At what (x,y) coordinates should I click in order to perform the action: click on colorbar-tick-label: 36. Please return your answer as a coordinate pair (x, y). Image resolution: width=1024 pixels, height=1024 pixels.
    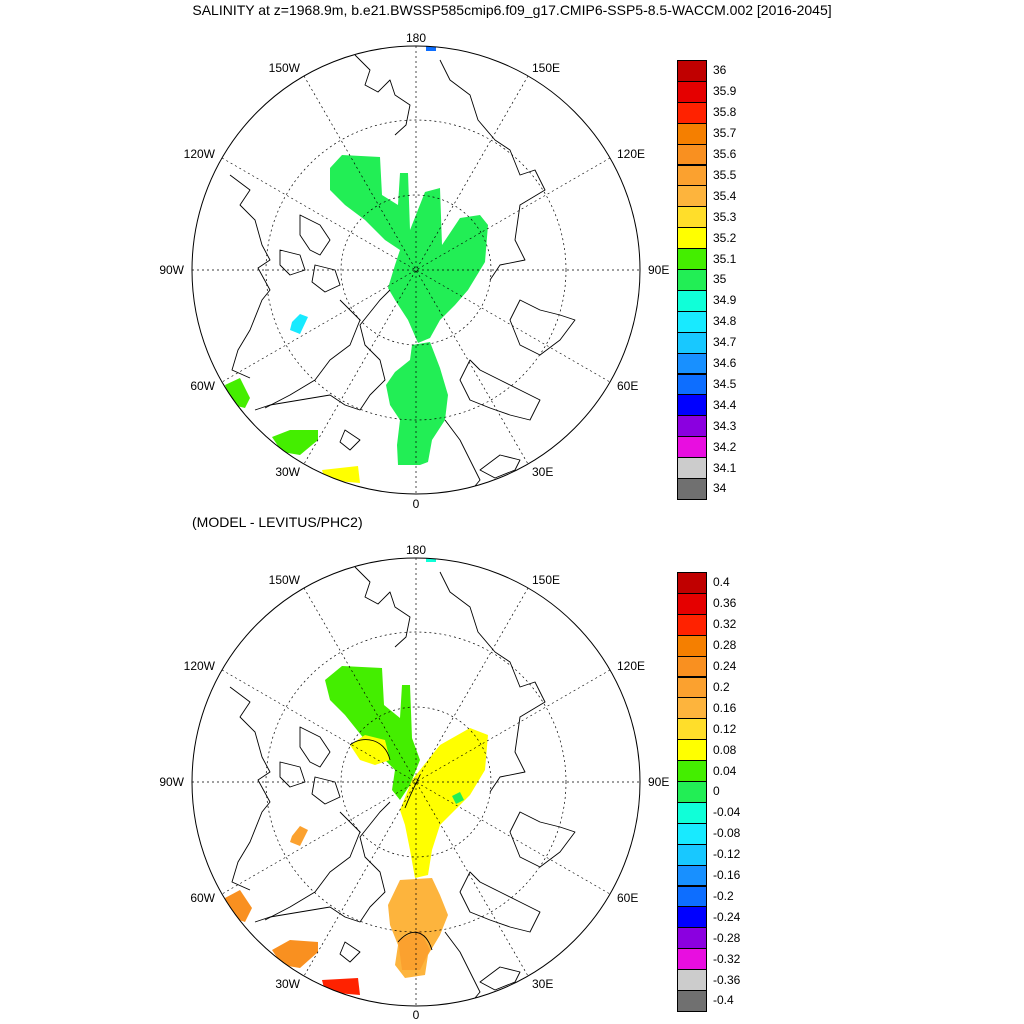
    Looking at the image, I should click on (720, 70).